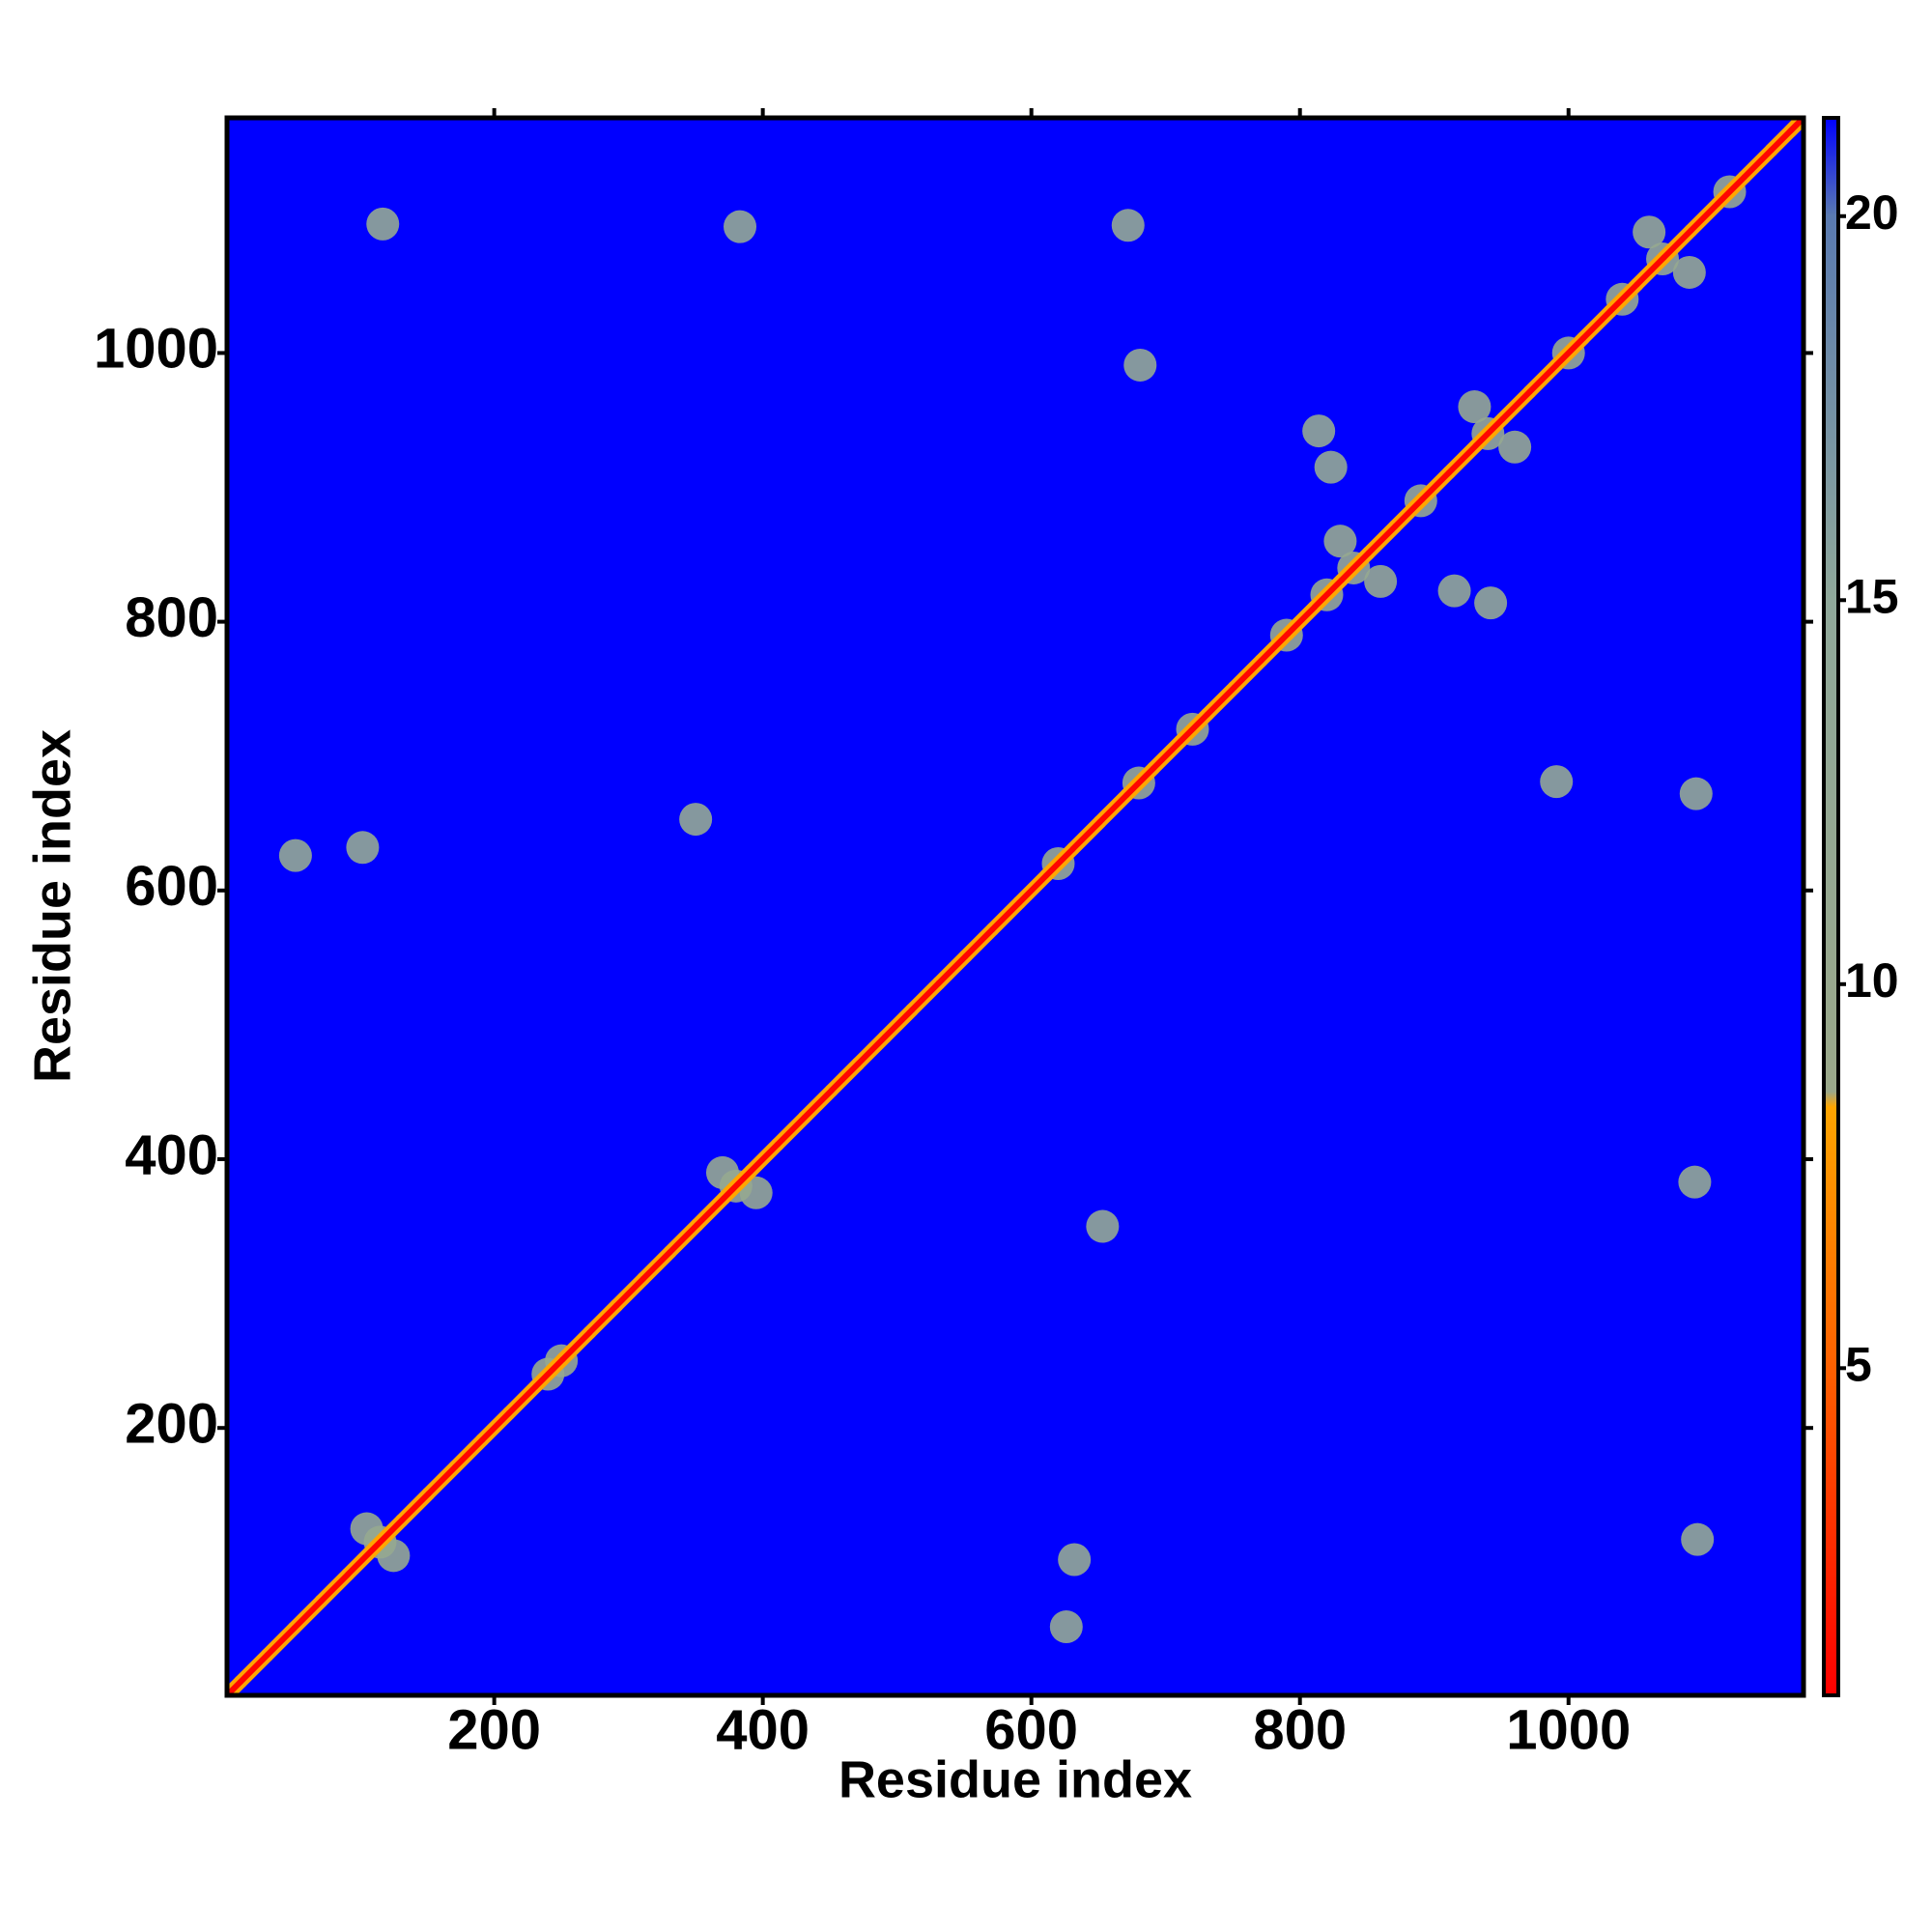  Describe the element at coordinates (171, 617) in the screenshot. I see `y-tick-label: 800` at that location.